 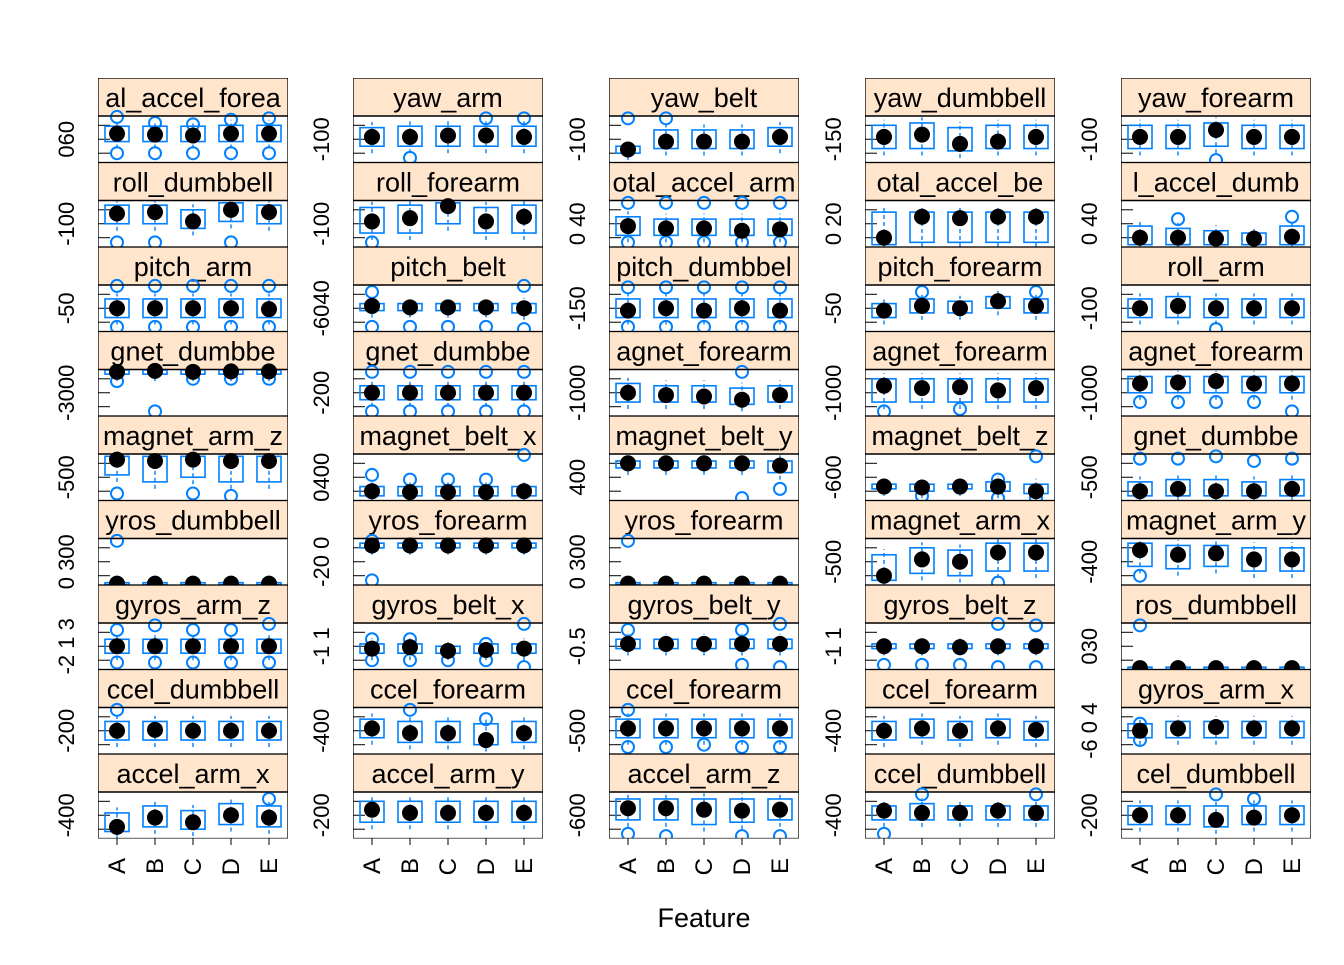 What do you see at coordinates (448, 98) in the screenshot?
I see `panel-strip-label: yaw_arm` at bounding box center [448, 98].